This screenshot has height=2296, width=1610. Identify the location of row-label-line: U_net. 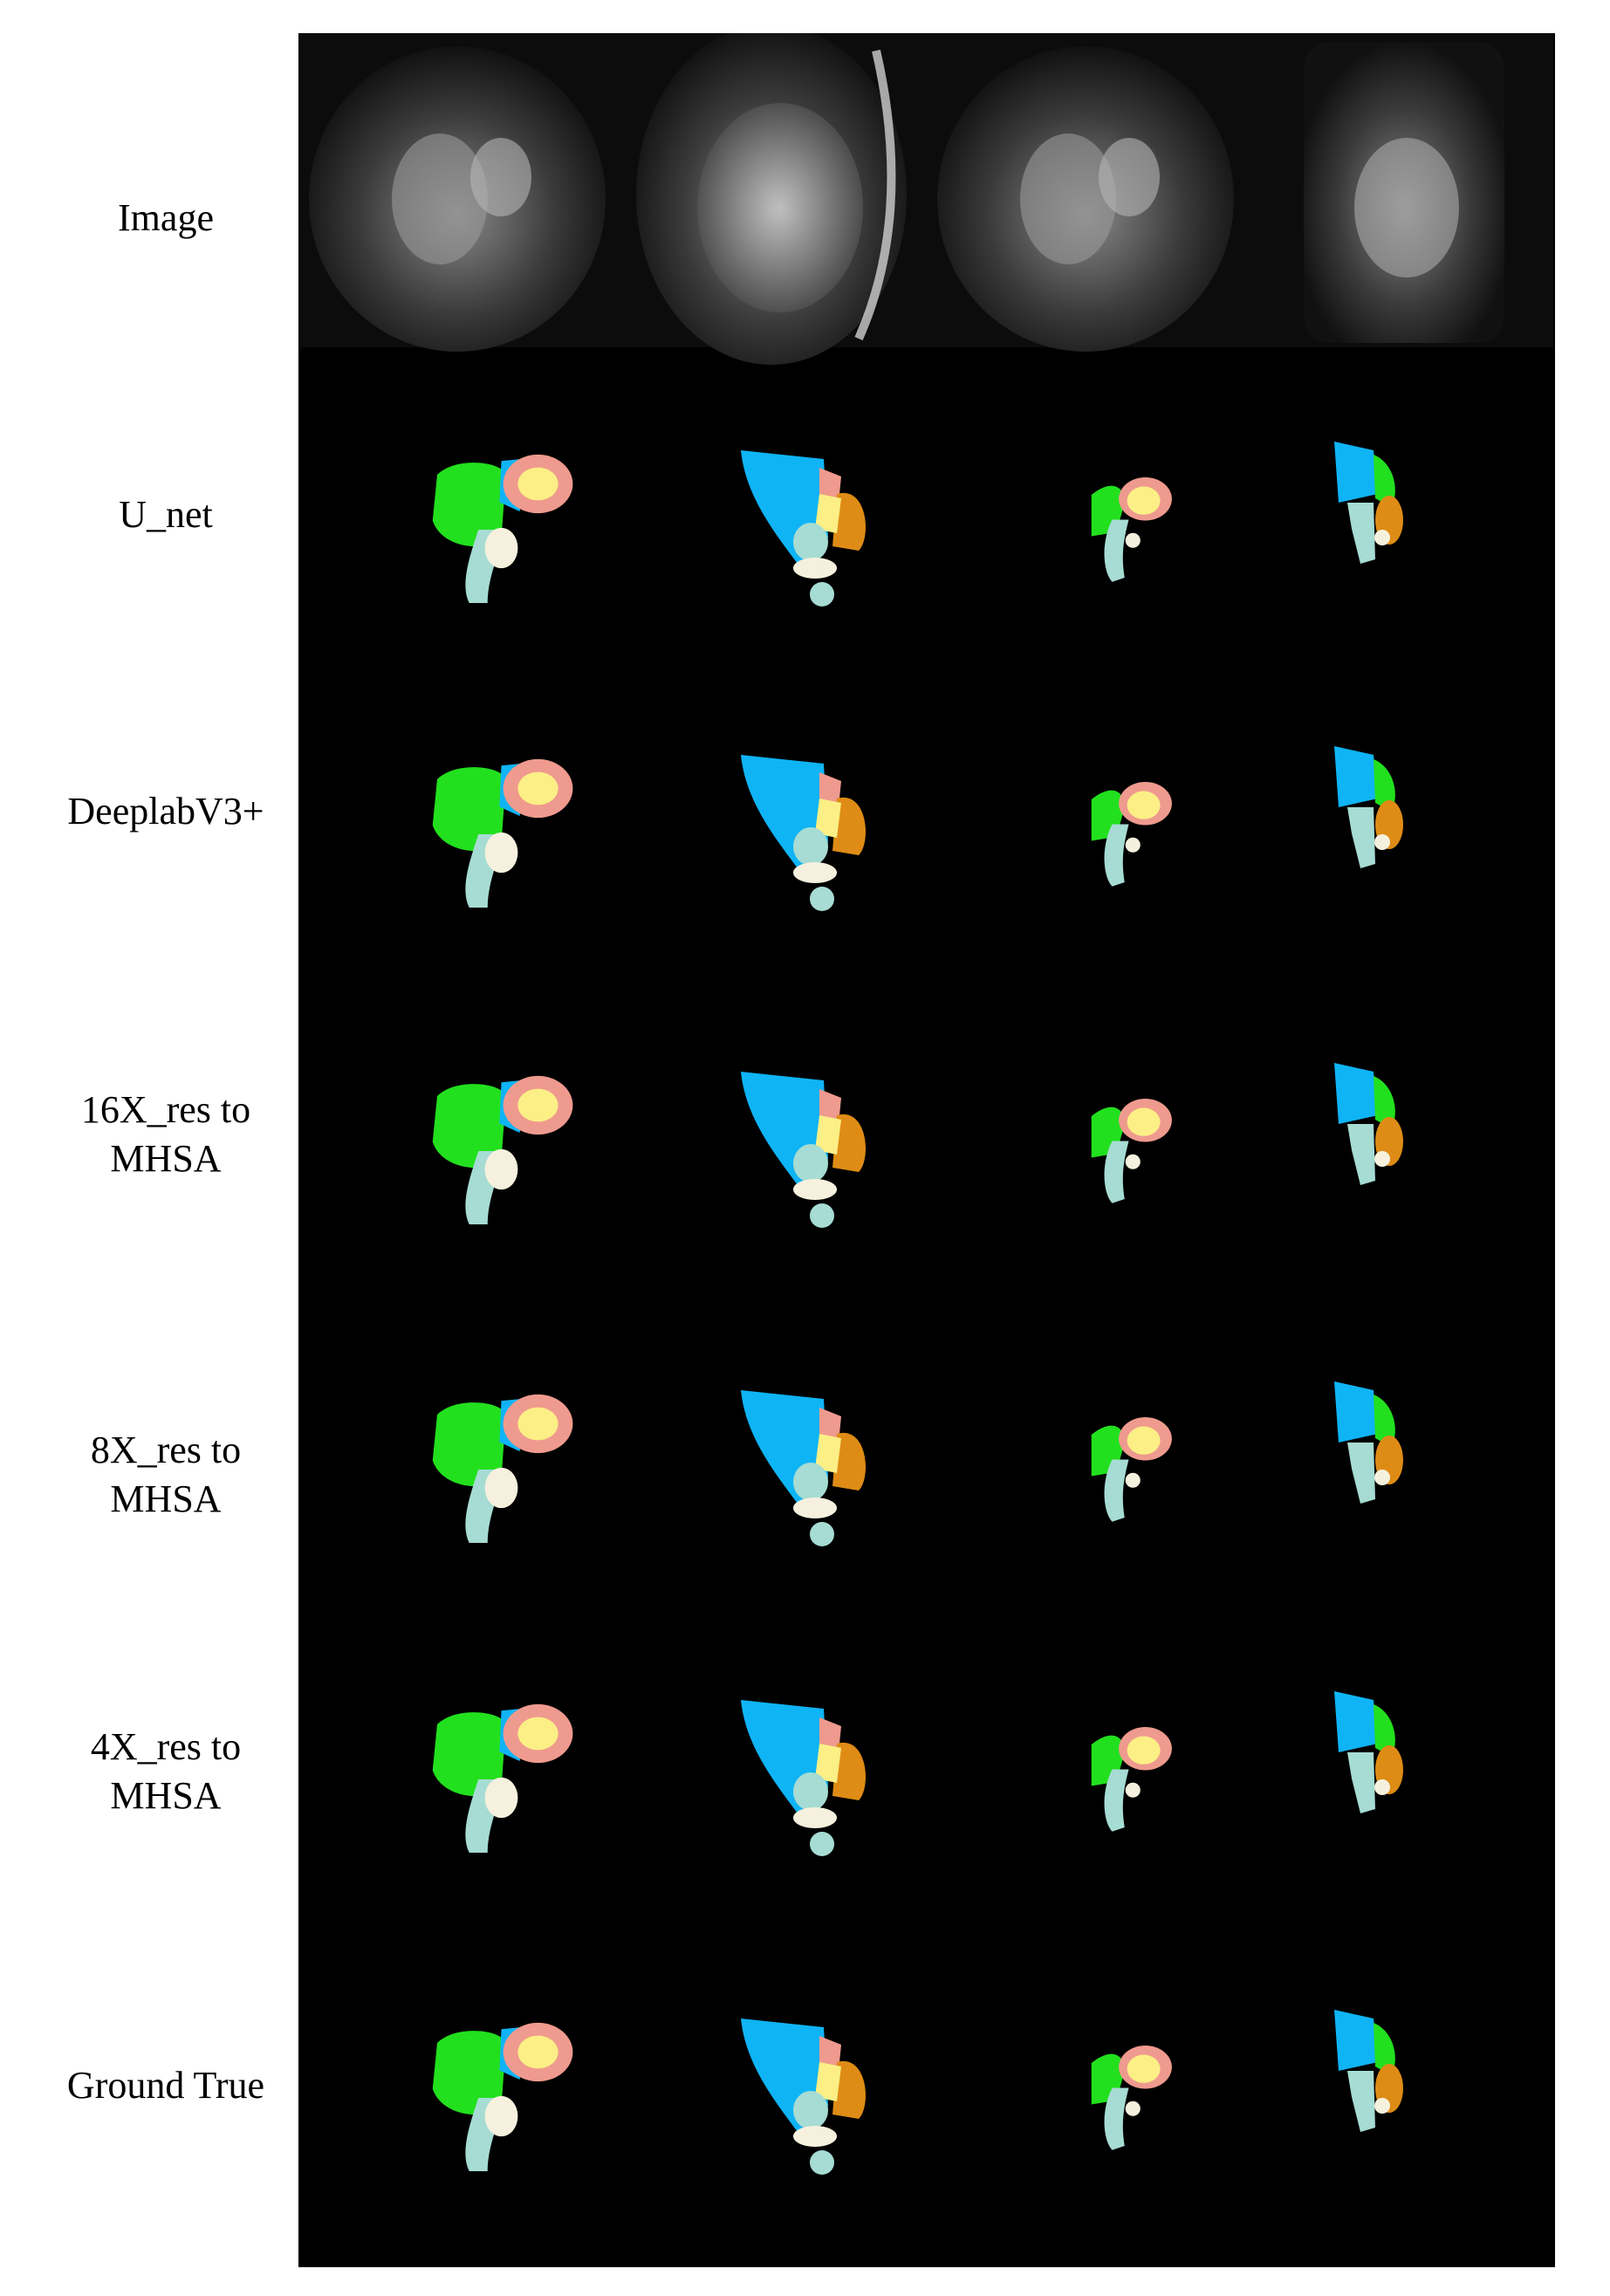
(166, 514).